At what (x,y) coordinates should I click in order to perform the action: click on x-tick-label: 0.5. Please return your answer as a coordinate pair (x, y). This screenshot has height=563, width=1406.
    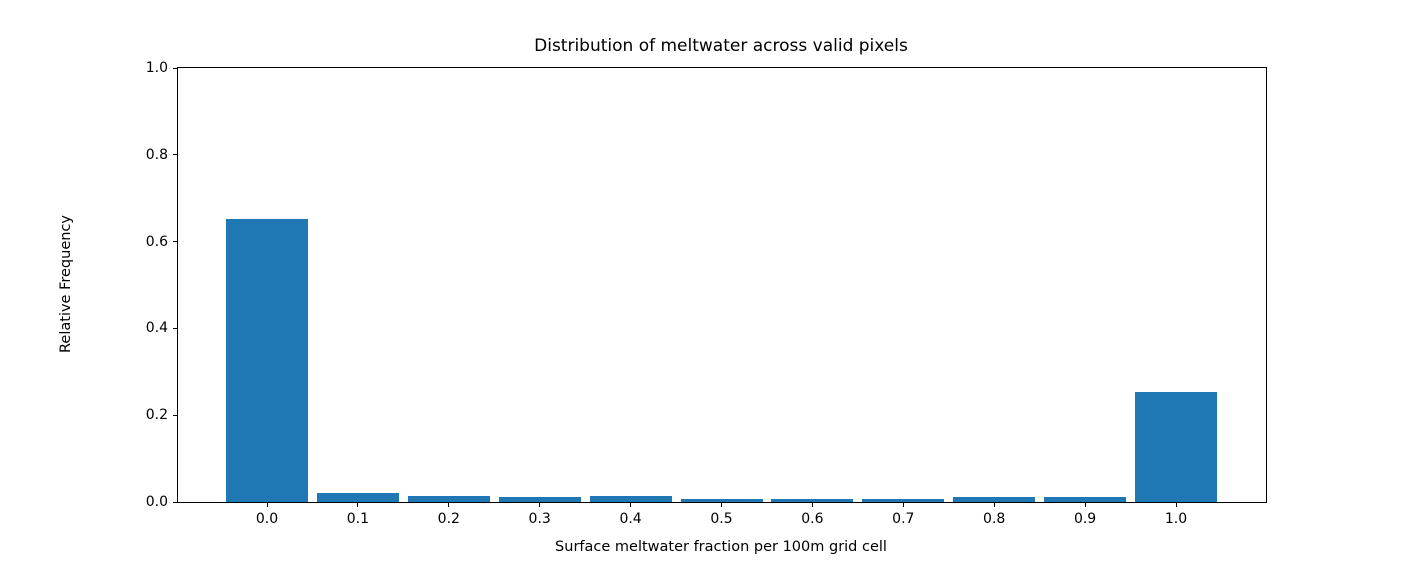
    Looking at the image, I should click on (721, 519).